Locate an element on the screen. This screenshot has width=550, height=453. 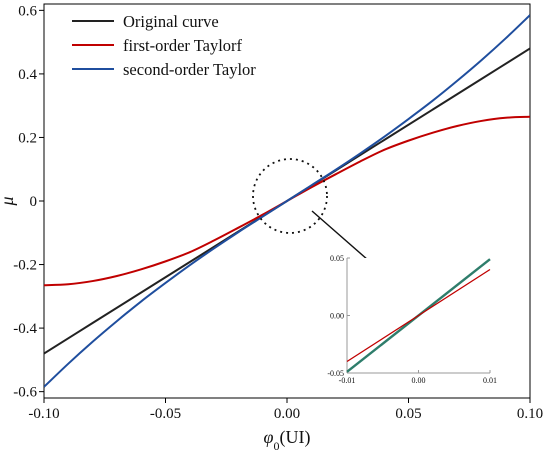
x-tick-label: 0.10 is located at coordinates (530, 414).